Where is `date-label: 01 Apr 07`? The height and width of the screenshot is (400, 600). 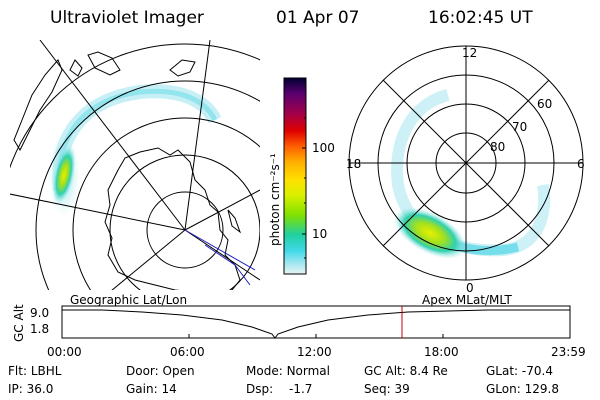
date-label: 01 Apr 07 is located at coordinates (318, 18).